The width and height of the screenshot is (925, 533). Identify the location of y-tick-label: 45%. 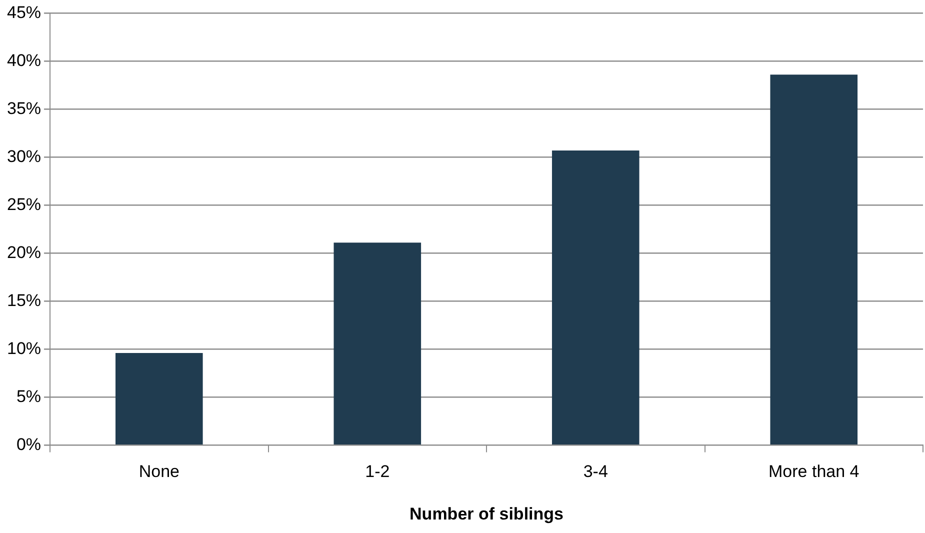
(24, 12).